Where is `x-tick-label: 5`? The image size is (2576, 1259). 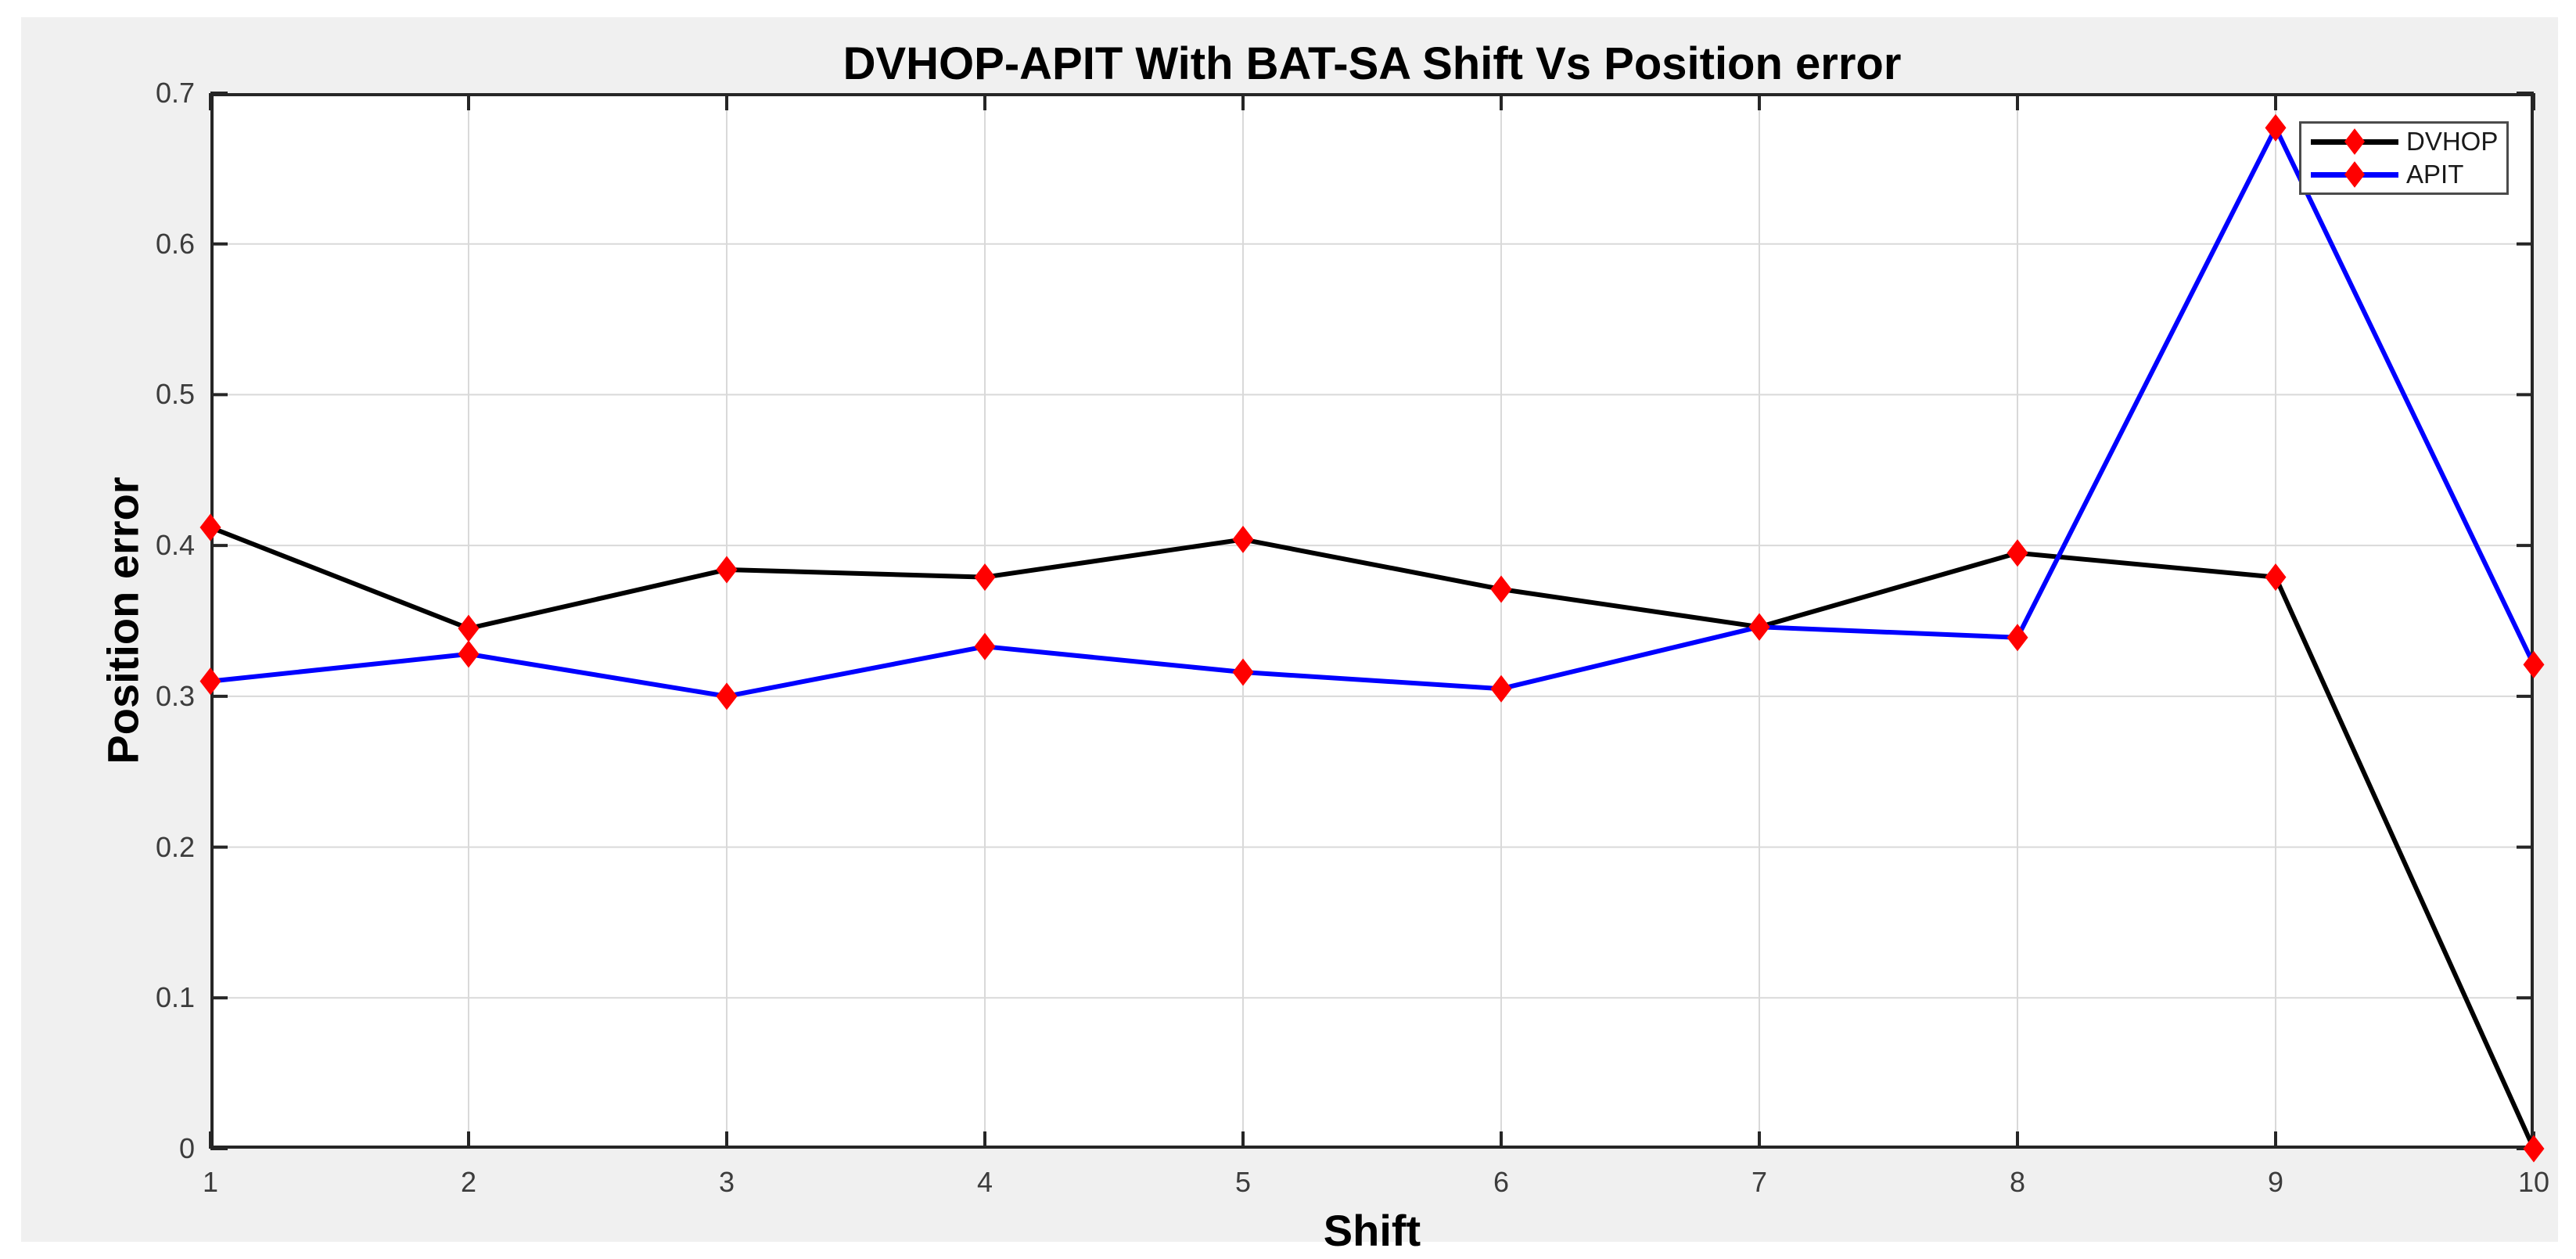
x-tick-label: 5 is located at coordinates (1243, 1182).